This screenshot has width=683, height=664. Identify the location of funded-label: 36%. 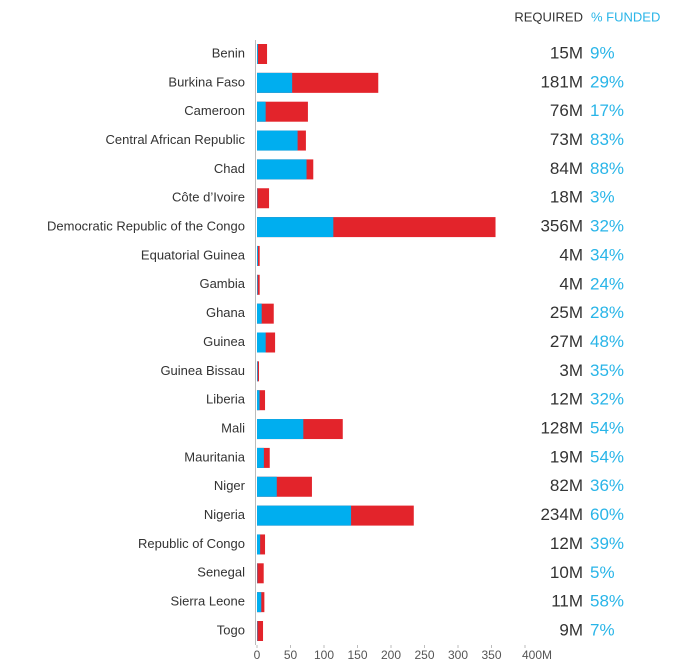
(607, 485).